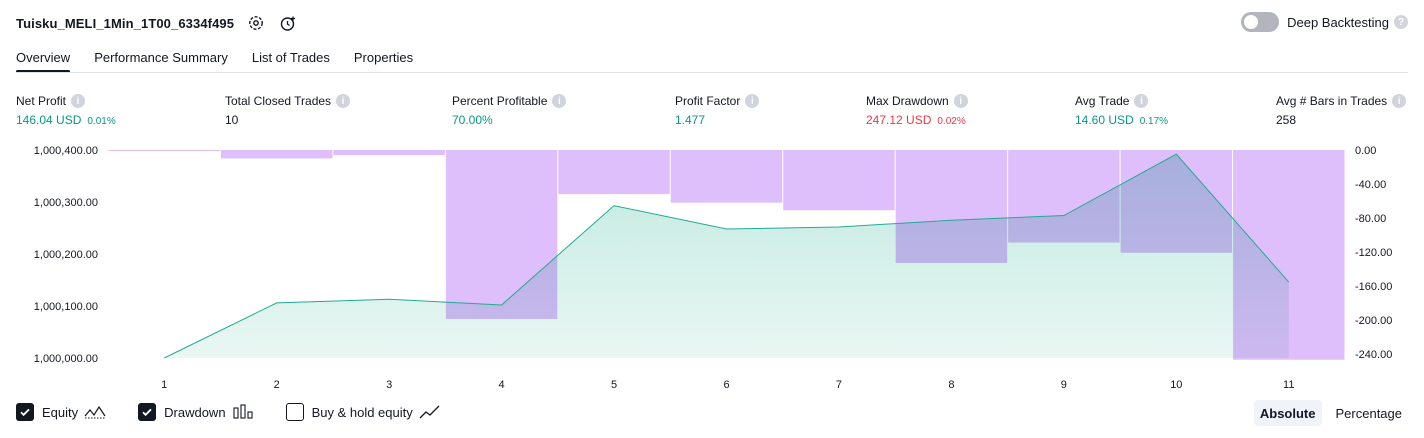 The image size is (1424, 438). I want to click on chart-legend: Equity Drawdown Buy & hold equity, so click(244, 412).